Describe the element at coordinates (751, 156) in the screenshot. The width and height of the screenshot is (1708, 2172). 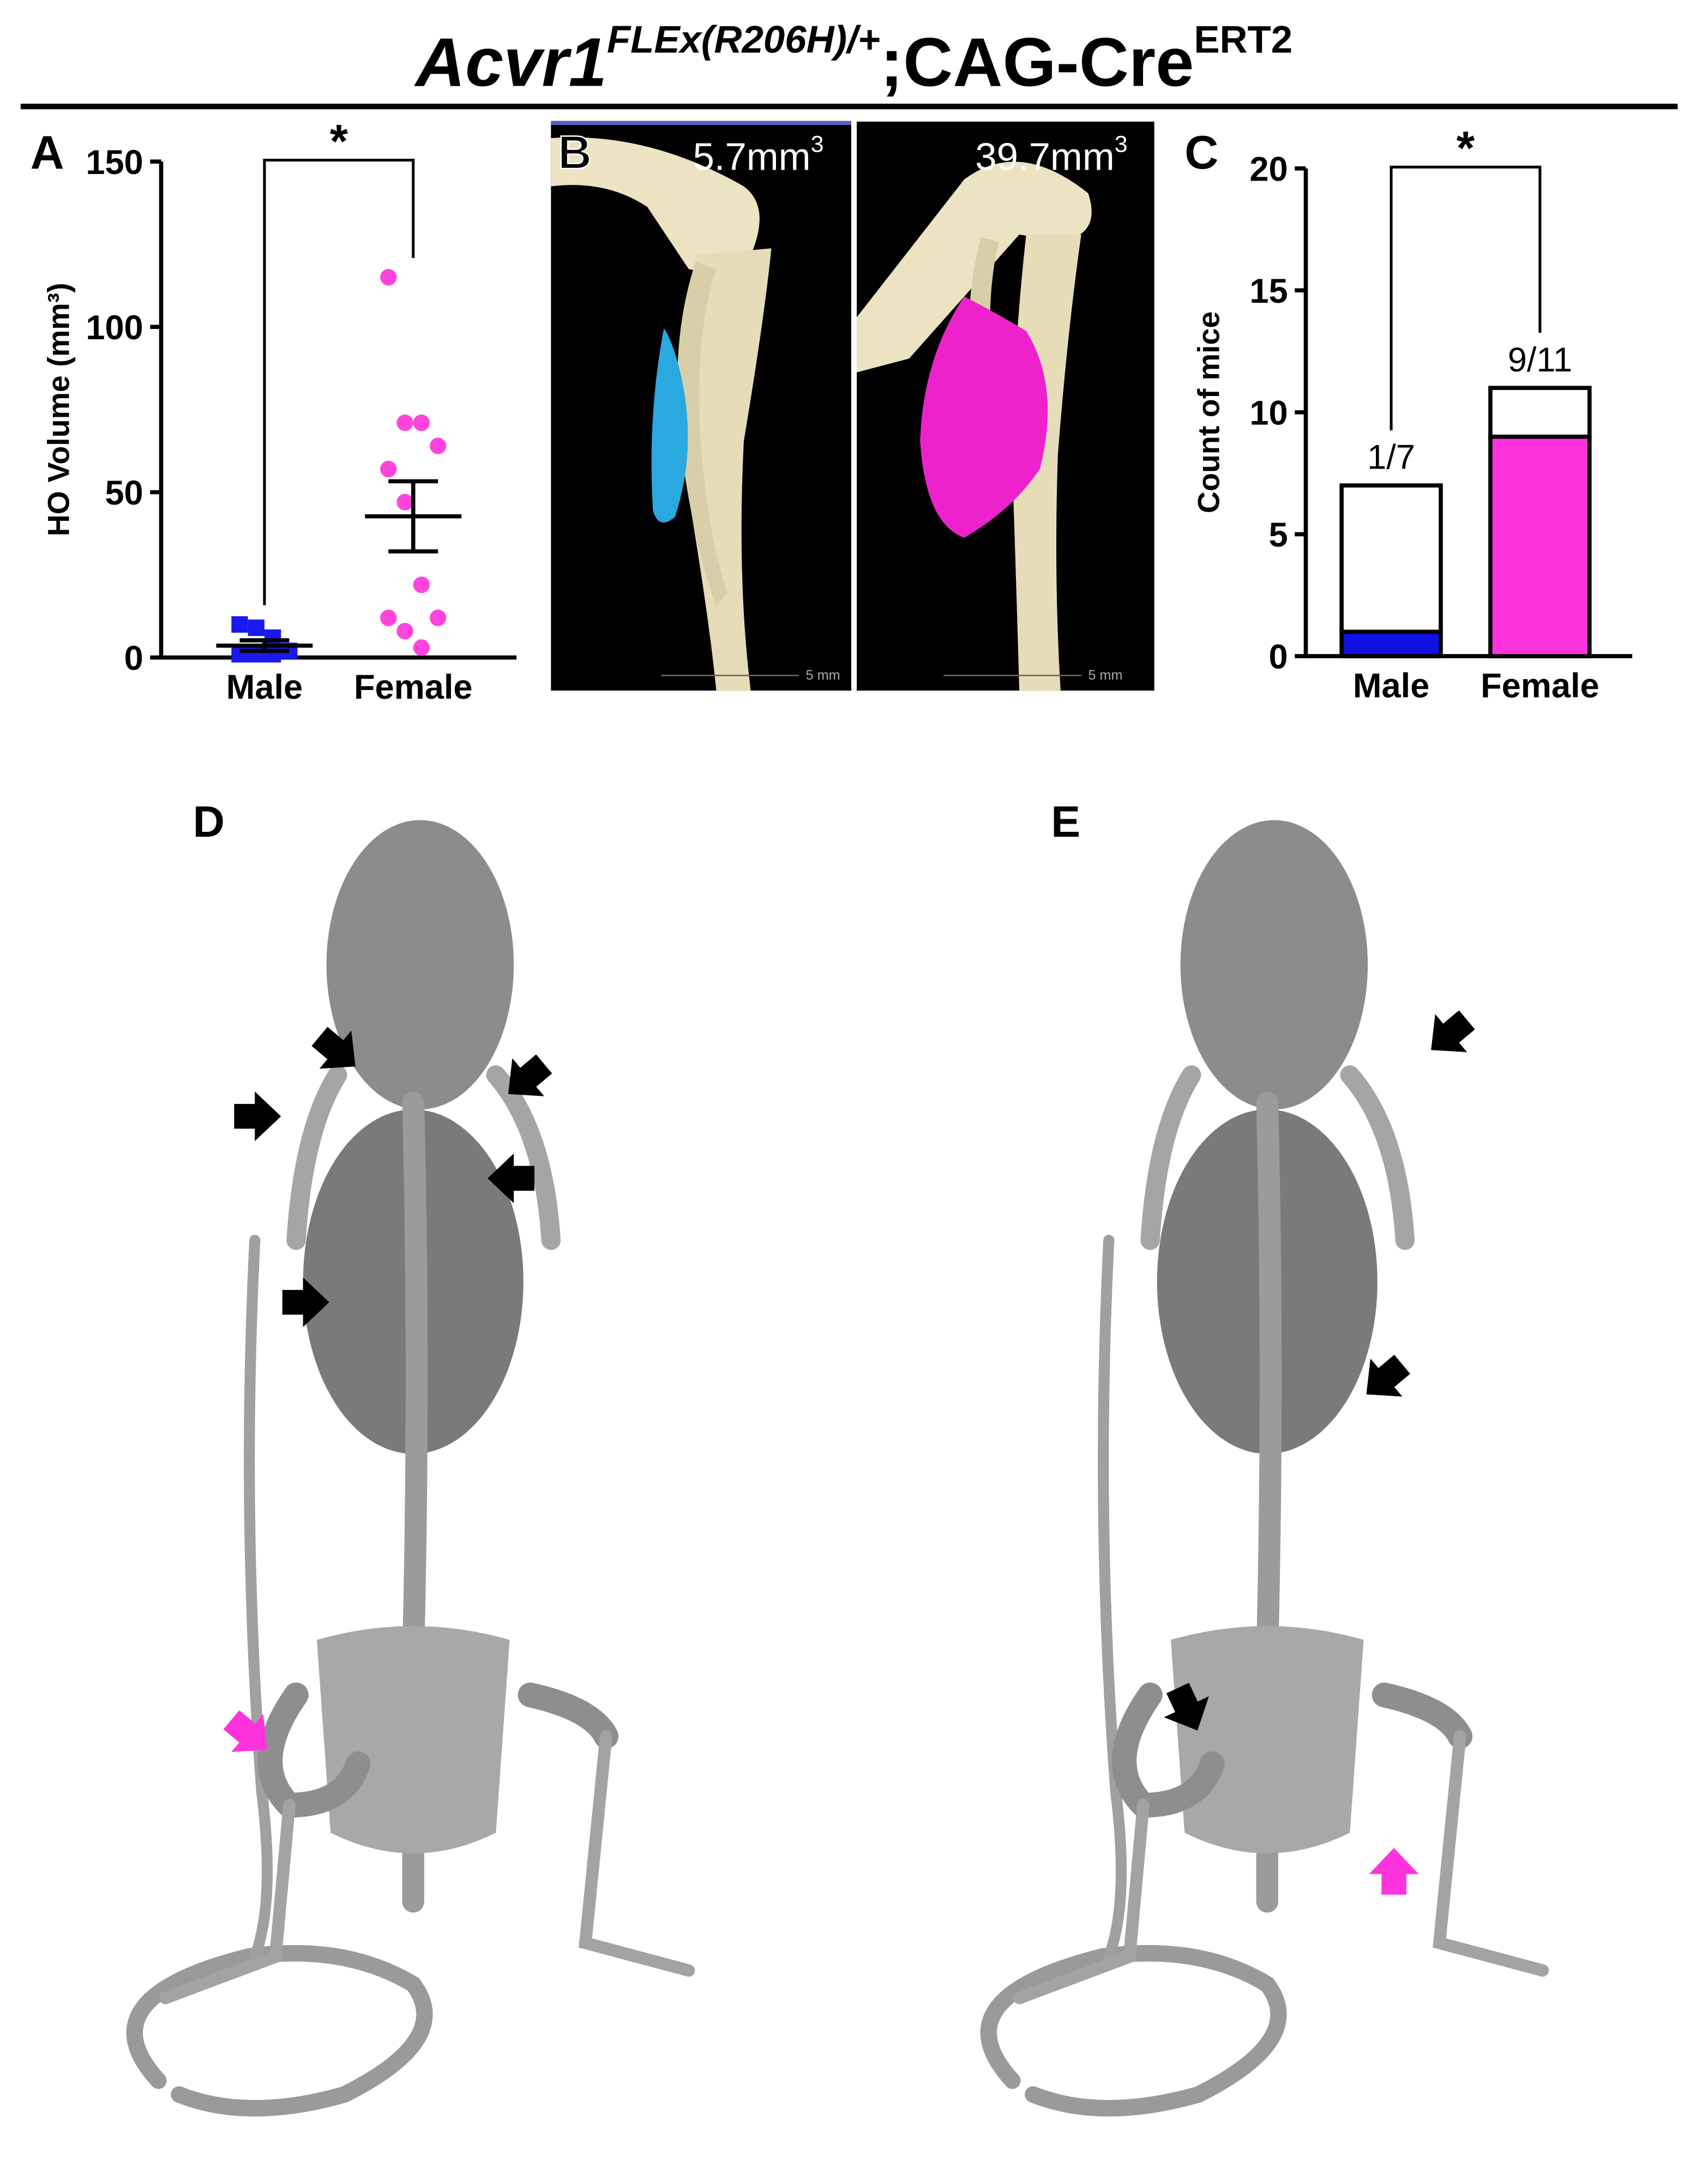
I see `volume-text: 5.7mm` at that location.